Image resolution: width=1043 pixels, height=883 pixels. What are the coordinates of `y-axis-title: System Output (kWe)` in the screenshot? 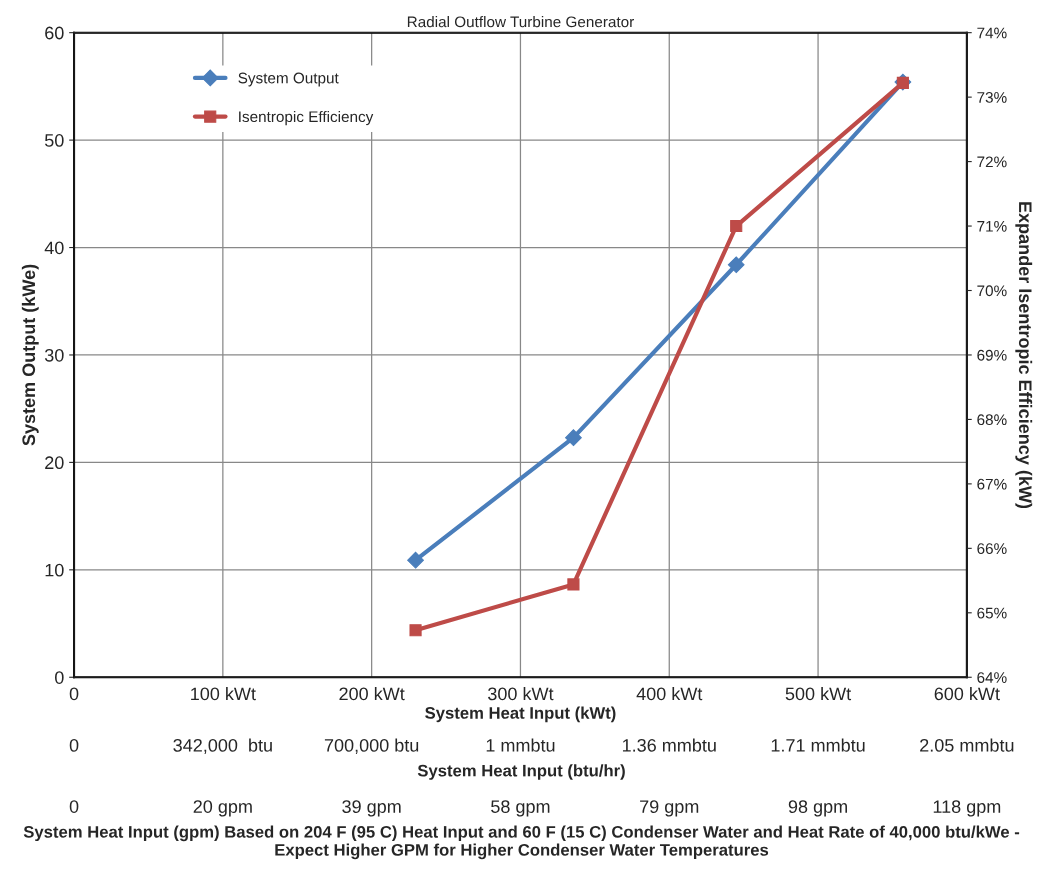 It's located at (30, 355).